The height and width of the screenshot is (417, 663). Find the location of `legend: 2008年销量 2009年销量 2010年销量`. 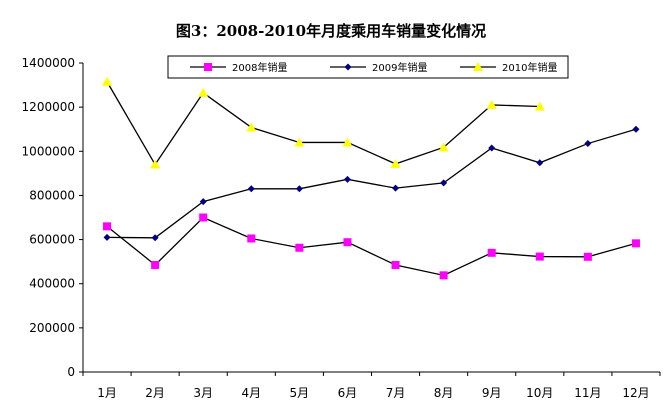

legend: 2008年销量 2009年销量 2010年销量 is located at coordinates (368, 67).